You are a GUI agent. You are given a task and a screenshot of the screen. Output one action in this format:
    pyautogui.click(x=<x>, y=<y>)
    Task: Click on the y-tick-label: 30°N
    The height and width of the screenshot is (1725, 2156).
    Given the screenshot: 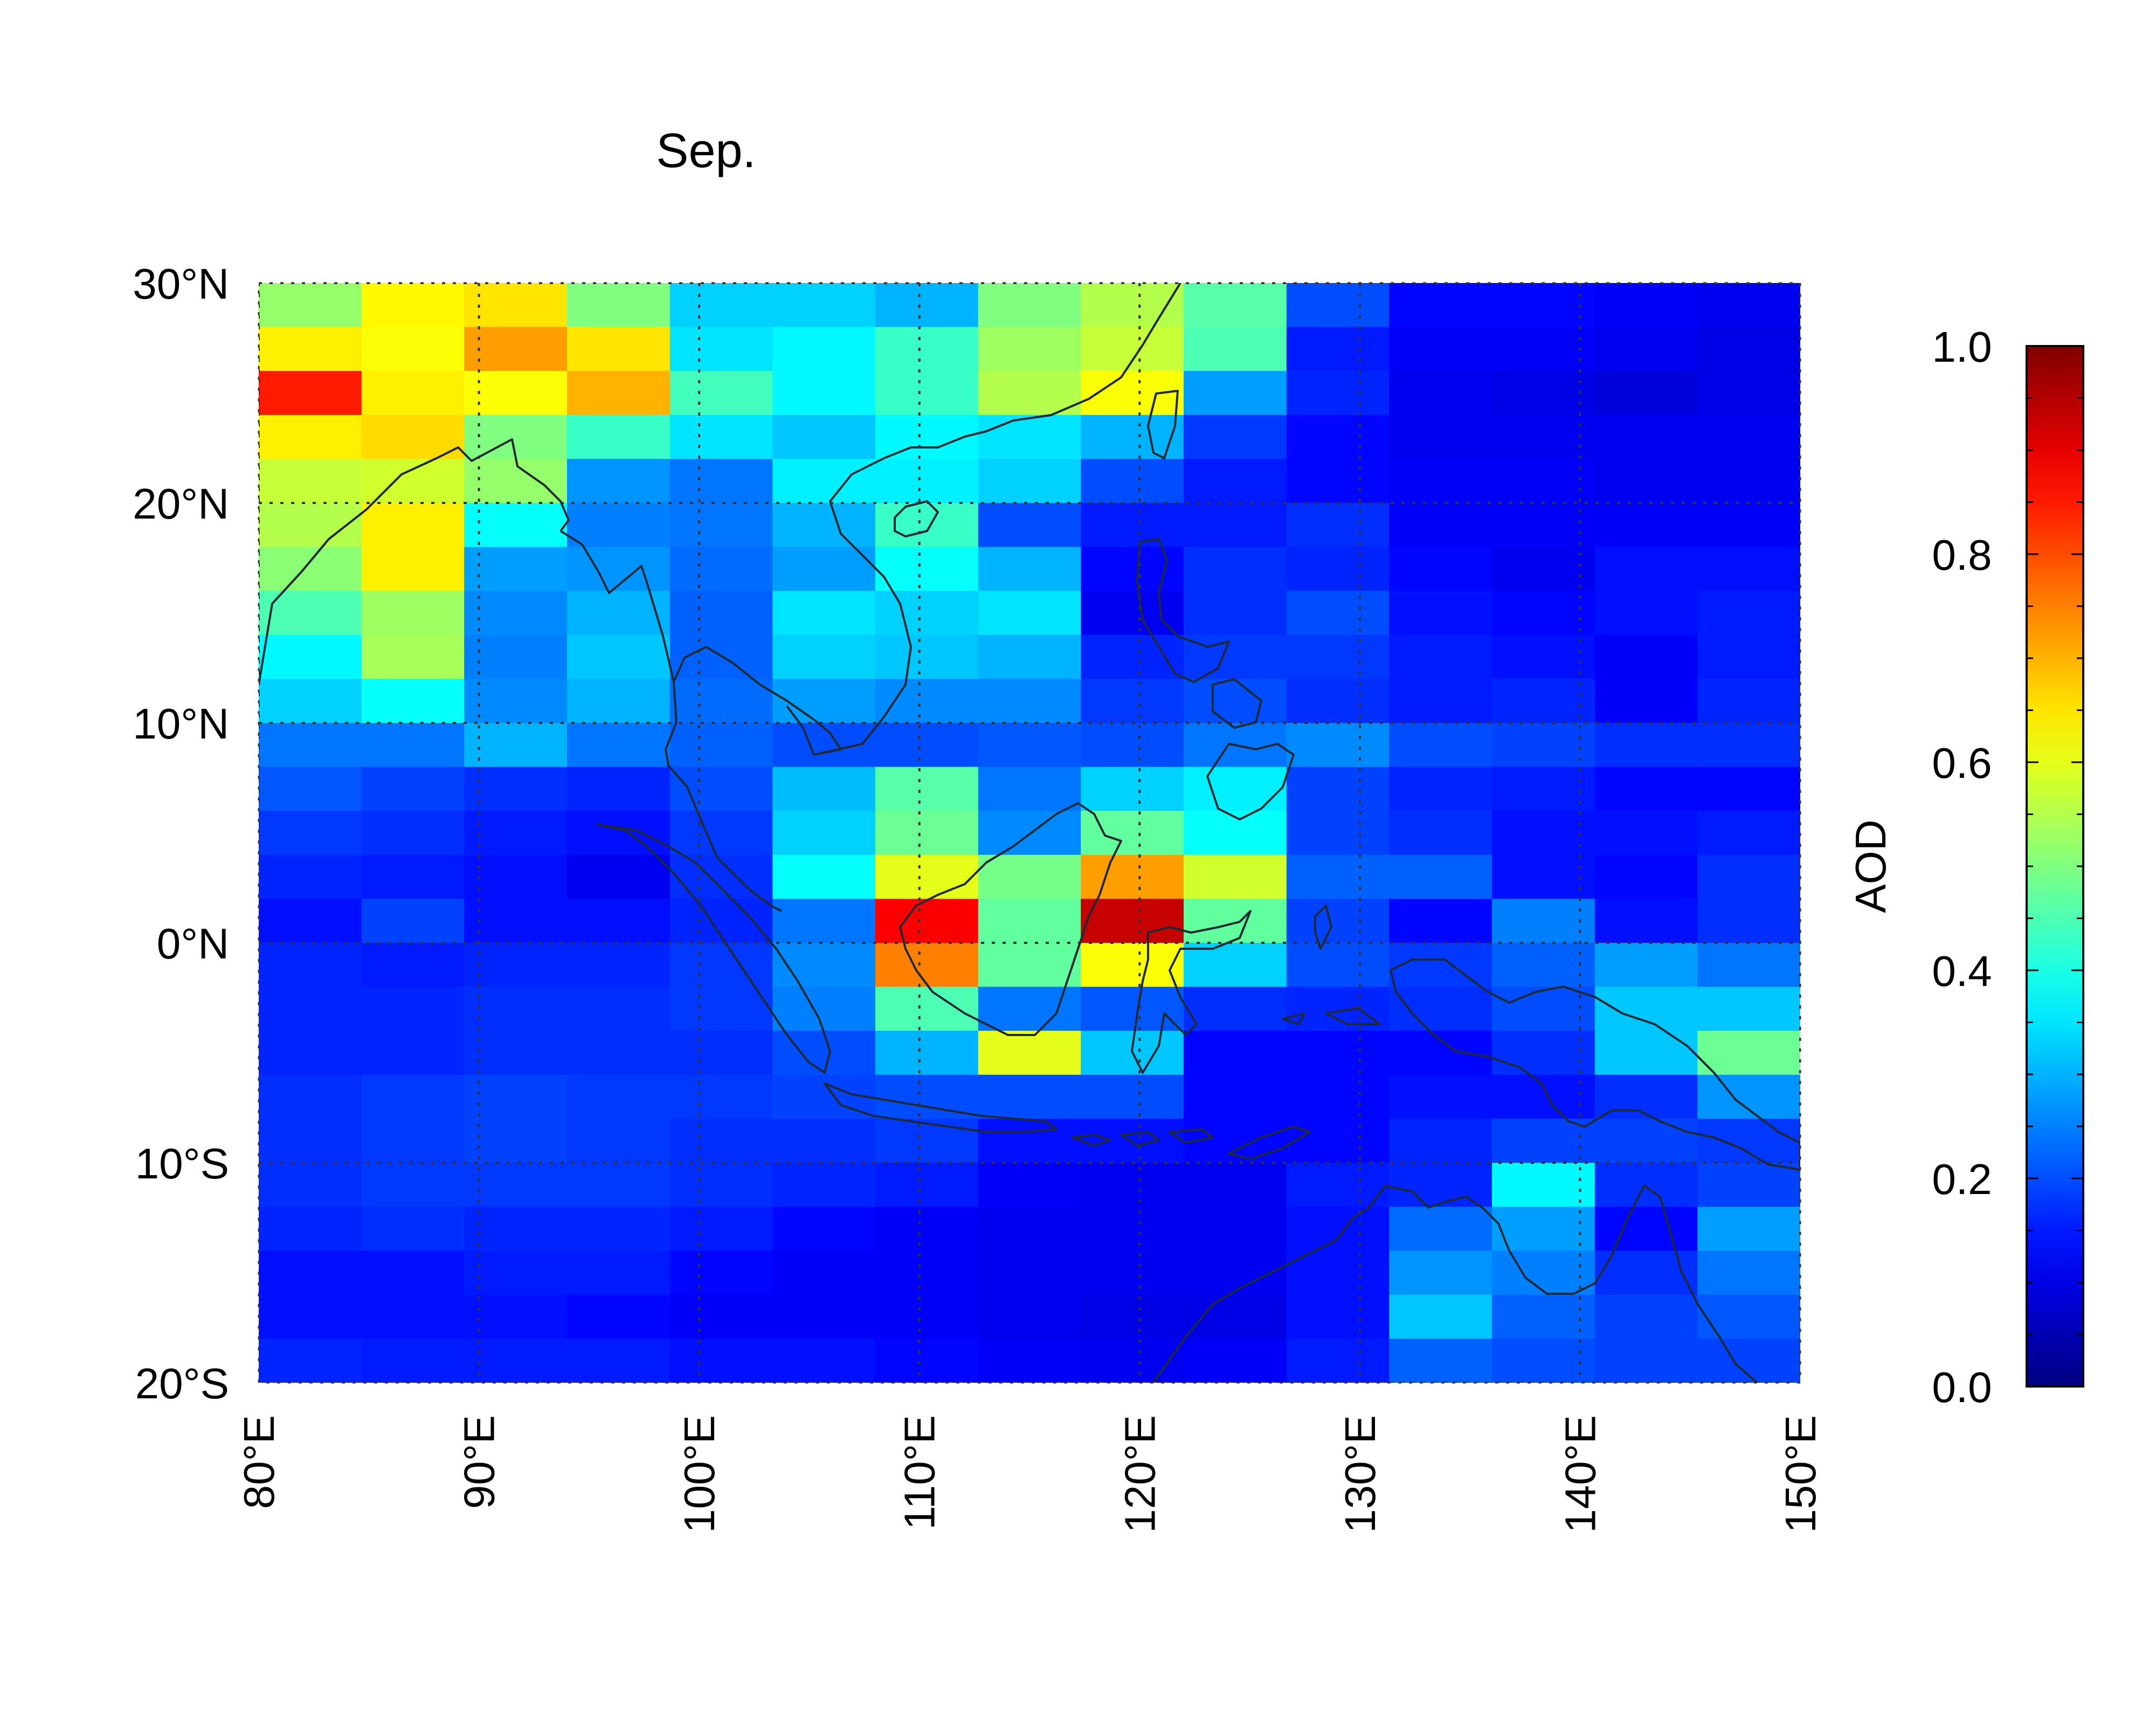 What is the action you would take?
    pyautogui.click(x=181, y=284)
    